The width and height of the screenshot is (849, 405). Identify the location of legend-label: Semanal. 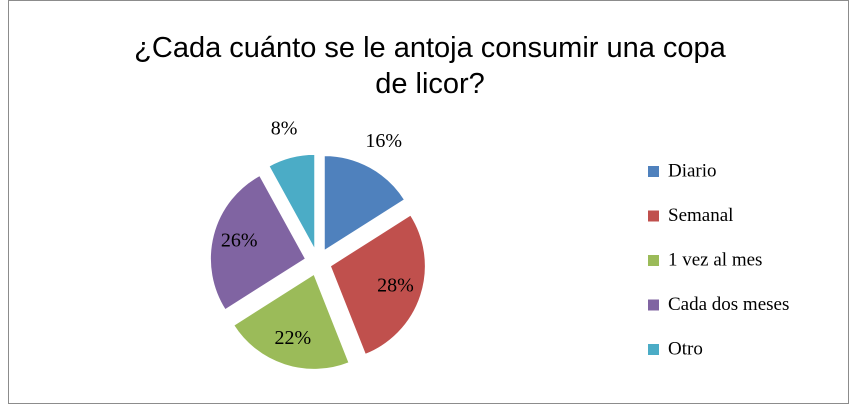
(700, 215).